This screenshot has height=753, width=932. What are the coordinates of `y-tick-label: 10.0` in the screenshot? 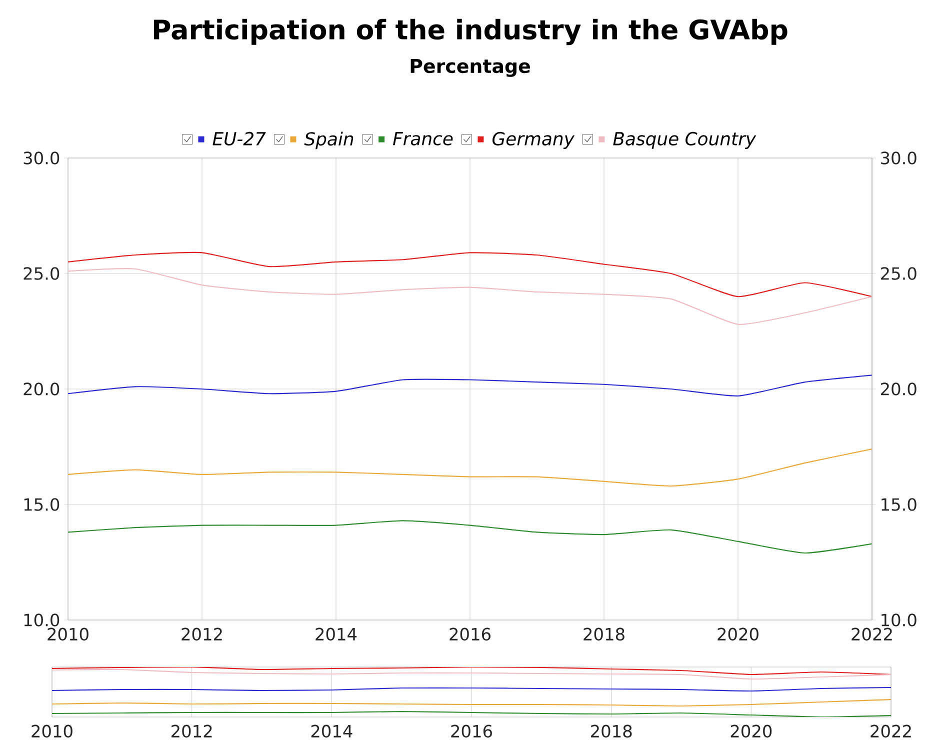 It's located at (42, 620).